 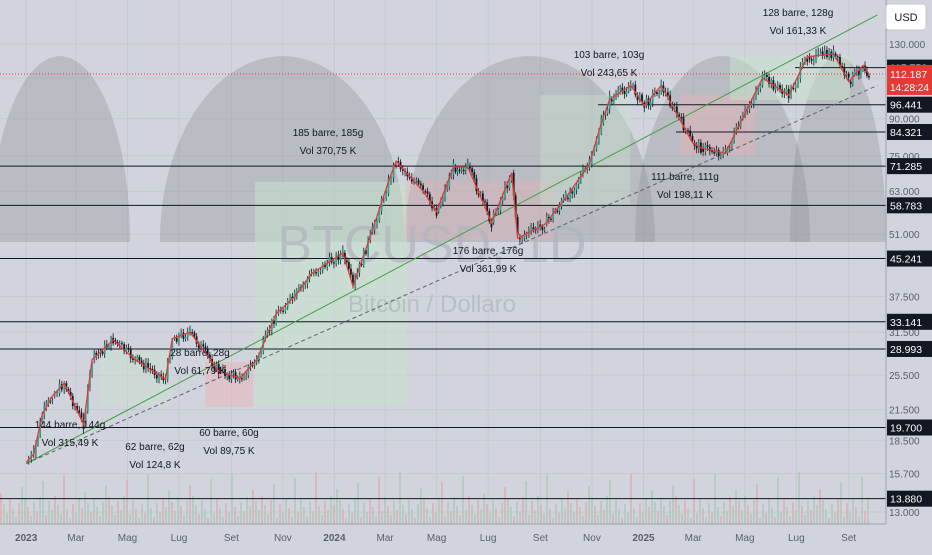 What do you see at coordinates (200, 353) in the screenshot?
I see `annotation-line1: 28 barre, 28g` at bounding box center [200, 353].